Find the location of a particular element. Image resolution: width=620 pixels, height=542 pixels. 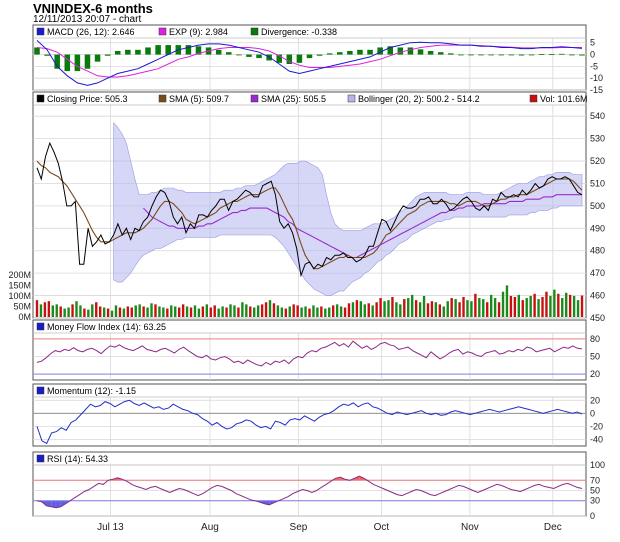

x-axis-label: Jul 13 is located at coordinates (110, 527).